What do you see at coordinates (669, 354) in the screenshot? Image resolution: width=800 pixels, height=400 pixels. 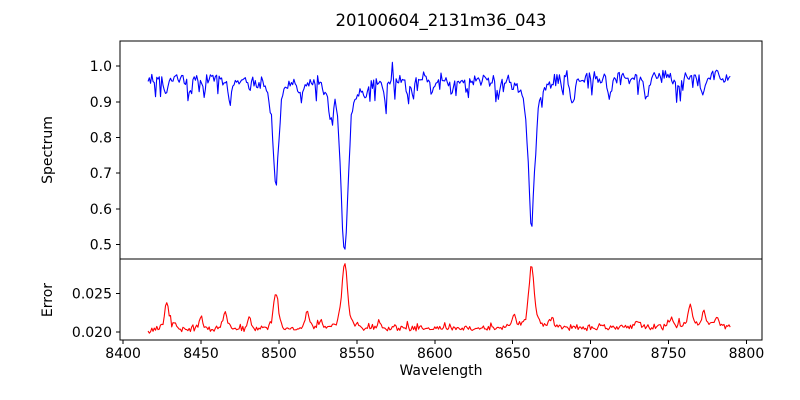 I see `x-tick-label: 8750` at bounding box center [669, 354].